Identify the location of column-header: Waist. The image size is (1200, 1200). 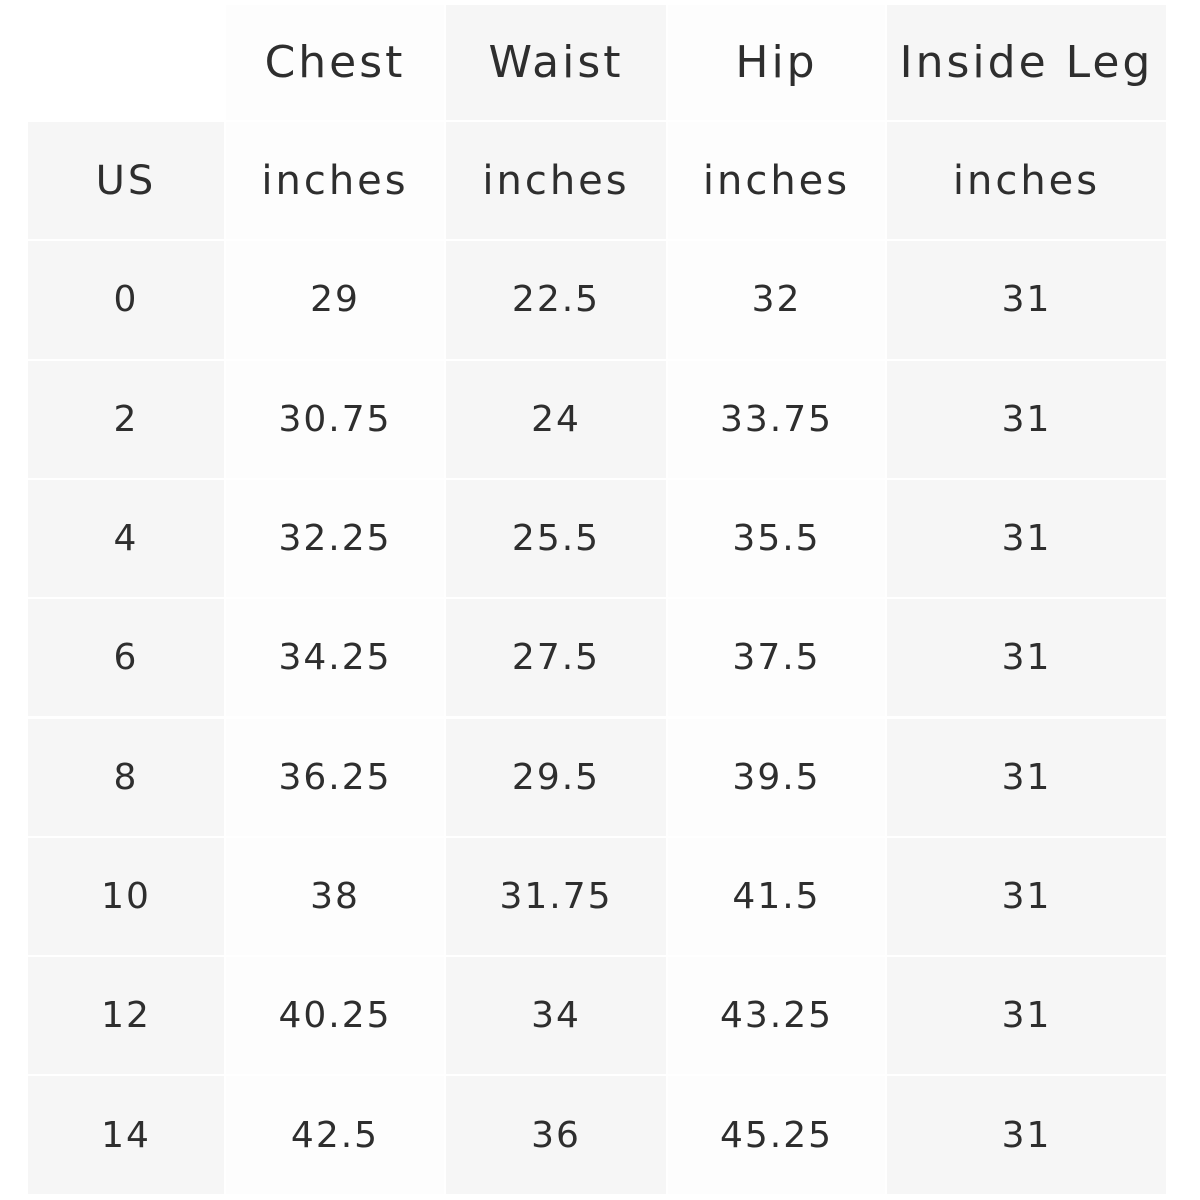
(557, 63).